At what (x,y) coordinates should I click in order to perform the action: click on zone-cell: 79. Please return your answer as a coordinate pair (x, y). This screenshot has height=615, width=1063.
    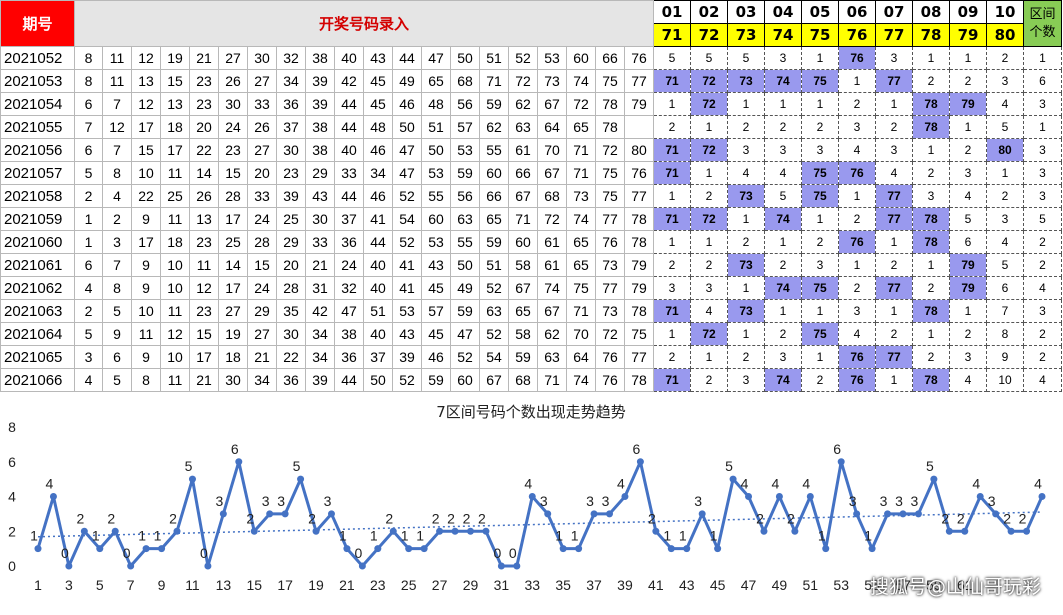
    Looking at the image, I should click on (968, 265).